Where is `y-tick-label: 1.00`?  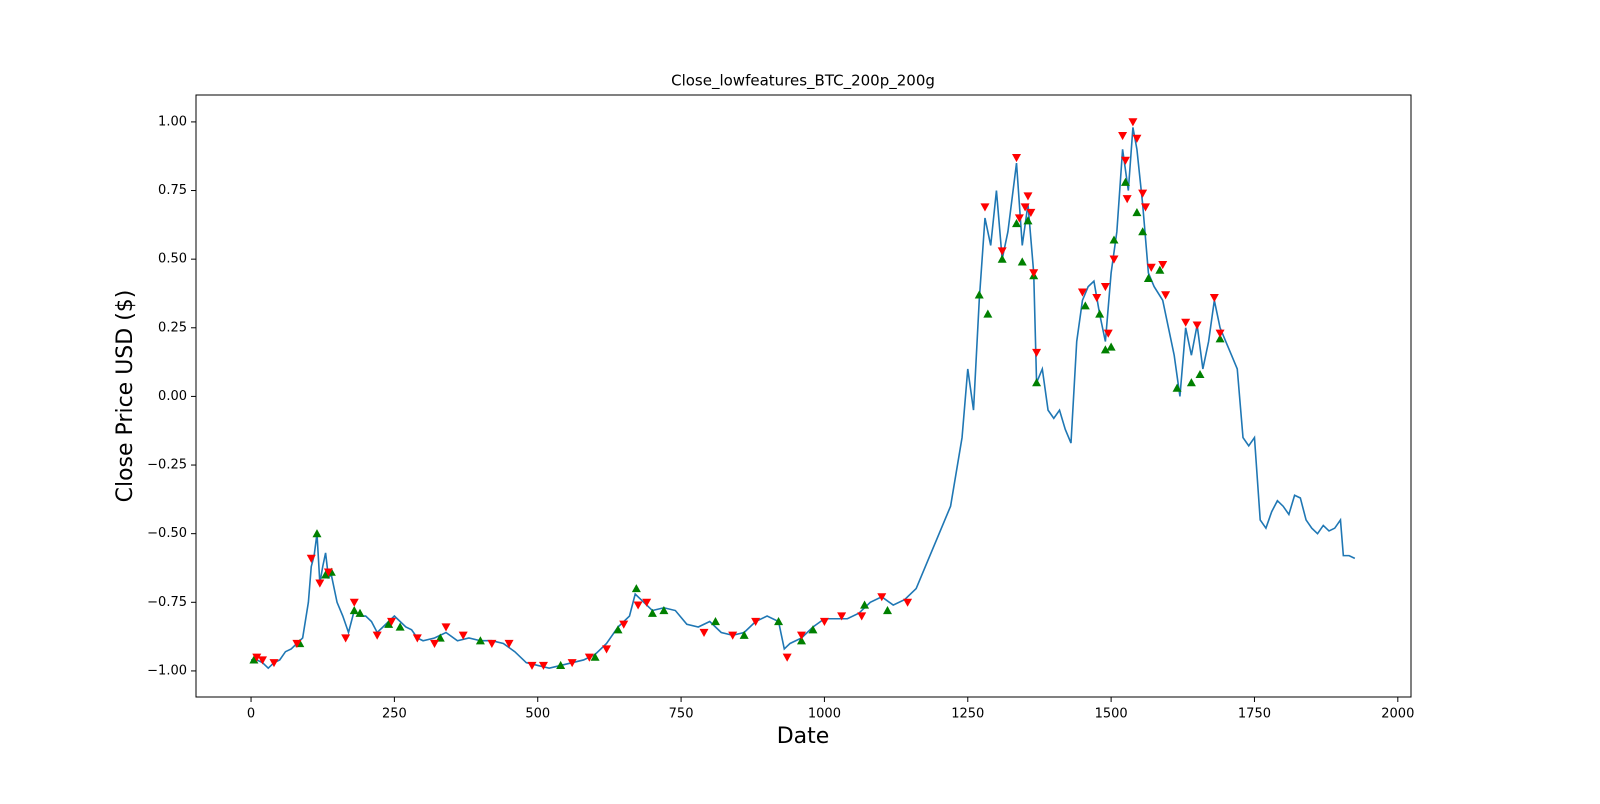 y-tick-label: 1.00 is located at coordinates (172, 121).